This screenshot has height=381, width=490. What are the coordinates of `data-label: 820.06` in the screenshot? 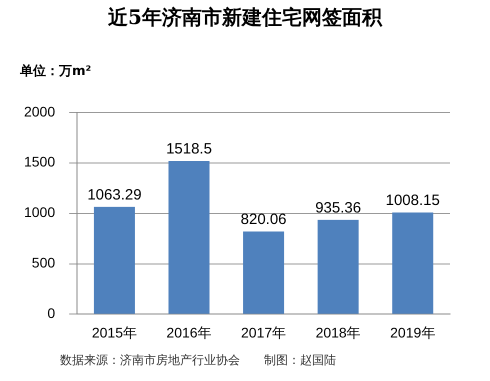 It's located at (263, 219).